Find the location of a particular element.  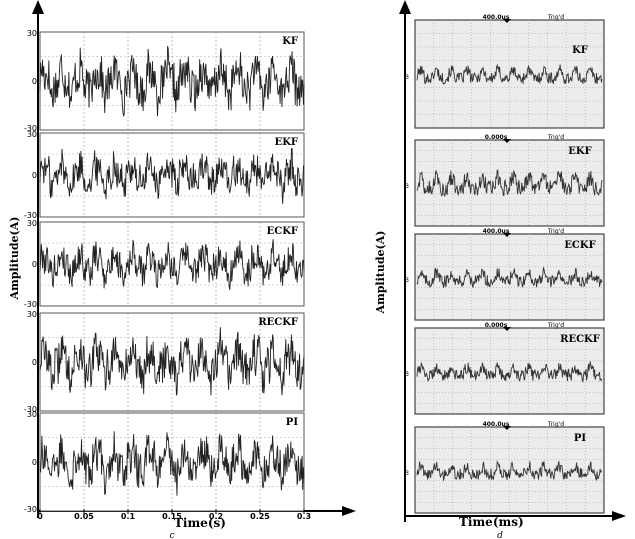

d-y-axis-label: Amplitude(A) is located at coordinates (380, 273).